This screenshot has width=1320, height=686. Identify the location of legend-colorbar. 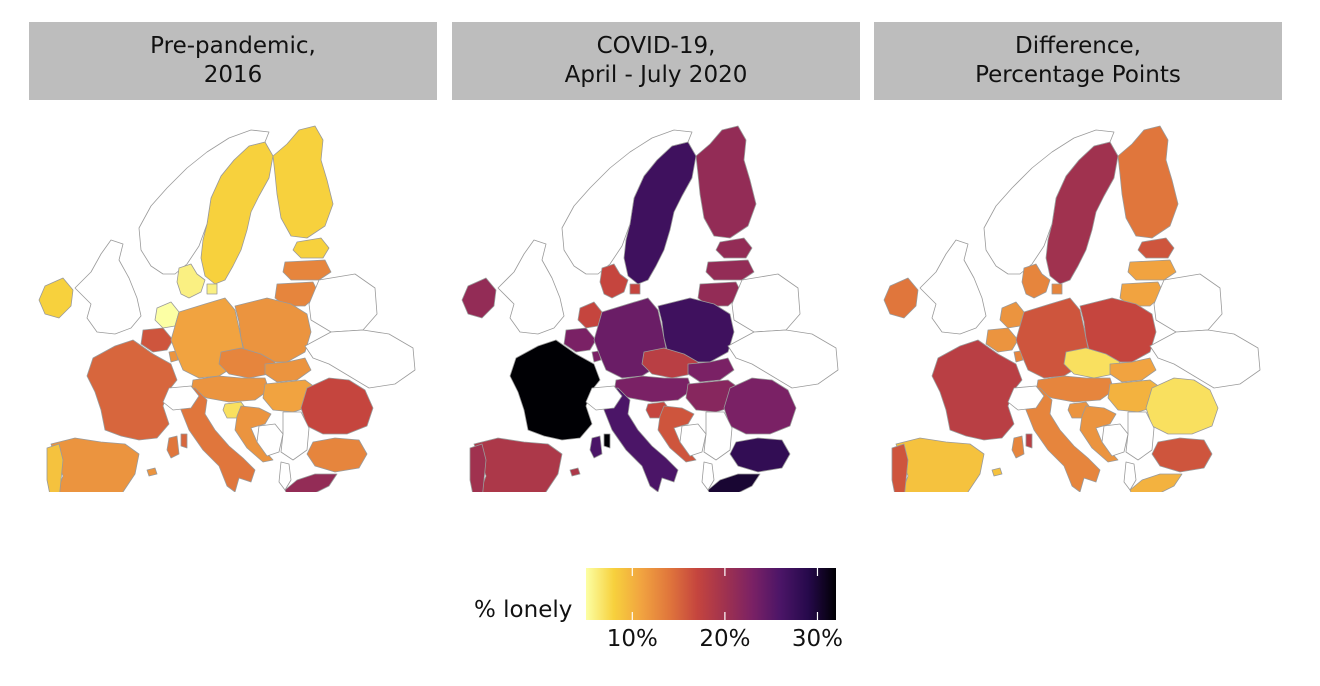
(711, 594).